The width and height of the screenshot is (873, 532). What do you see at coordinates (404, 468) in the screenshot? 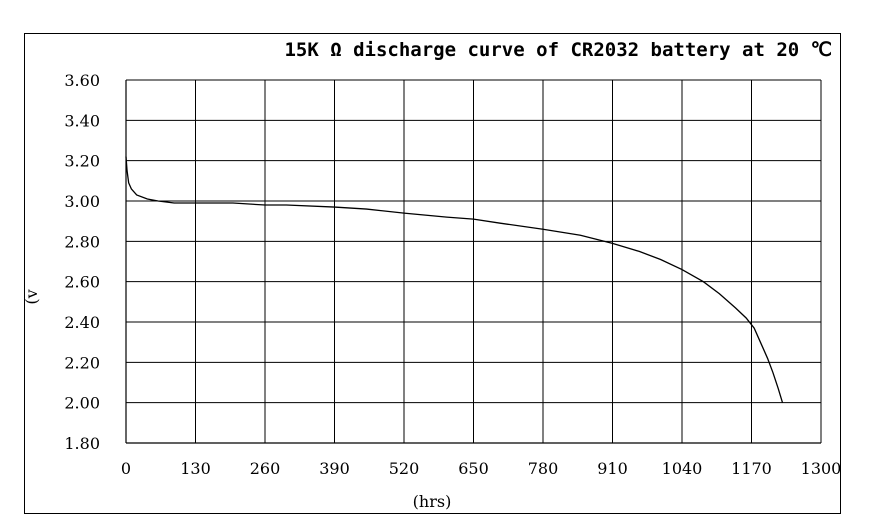
I see `x-tick-label: 520` at bounding box center [404, 468].